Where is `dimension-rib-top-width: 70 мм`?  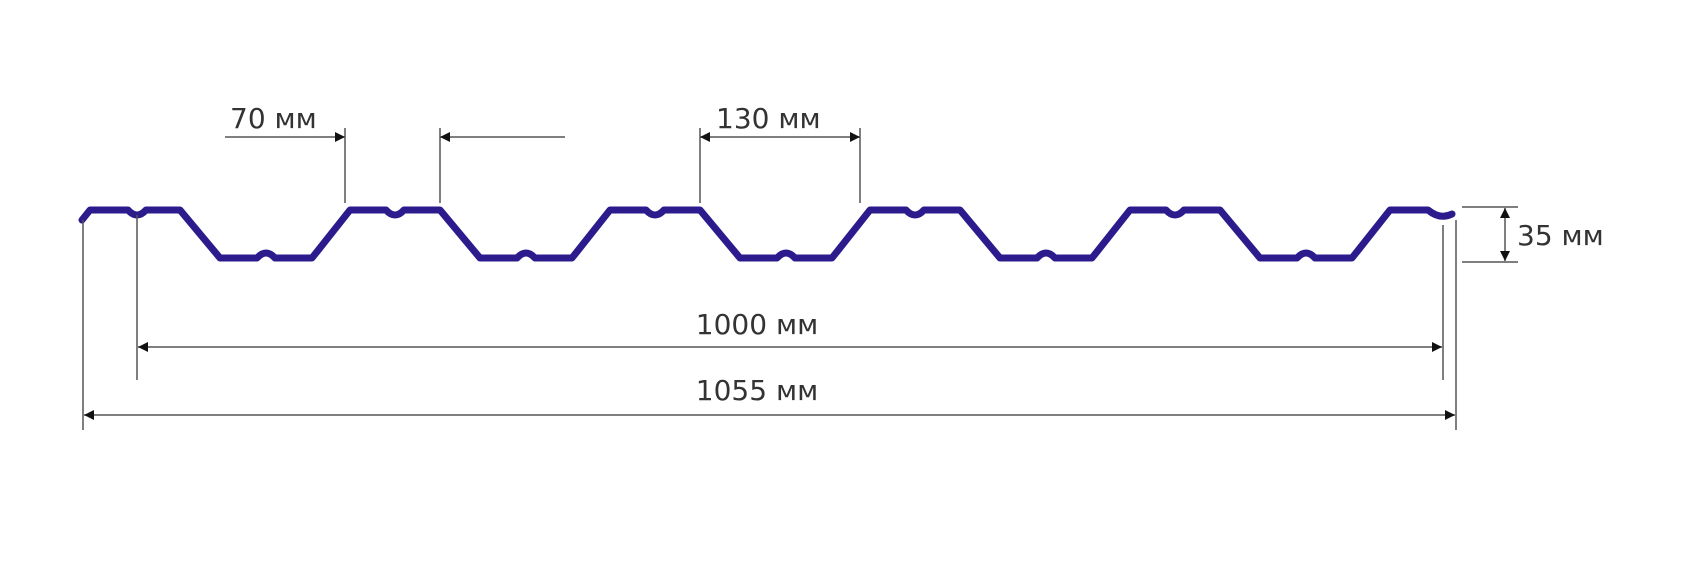 dimension-rib-top-width: 70 мм is located at coordinates (395, 152).